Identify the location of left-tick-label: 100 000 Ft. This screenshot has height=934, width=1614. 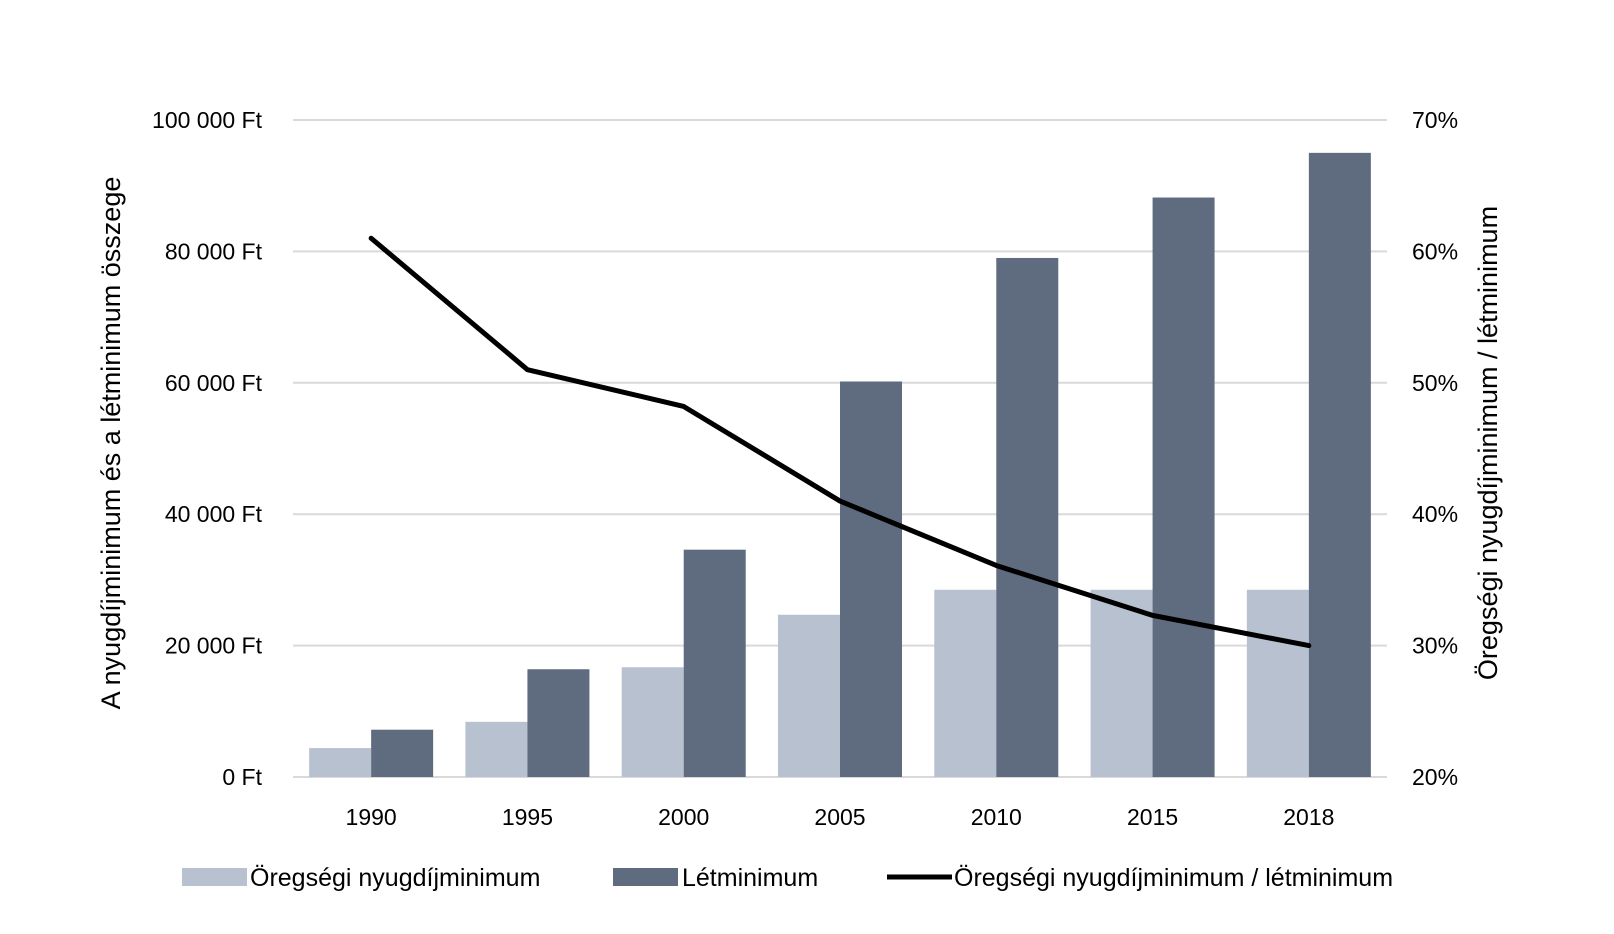
(207, 120).